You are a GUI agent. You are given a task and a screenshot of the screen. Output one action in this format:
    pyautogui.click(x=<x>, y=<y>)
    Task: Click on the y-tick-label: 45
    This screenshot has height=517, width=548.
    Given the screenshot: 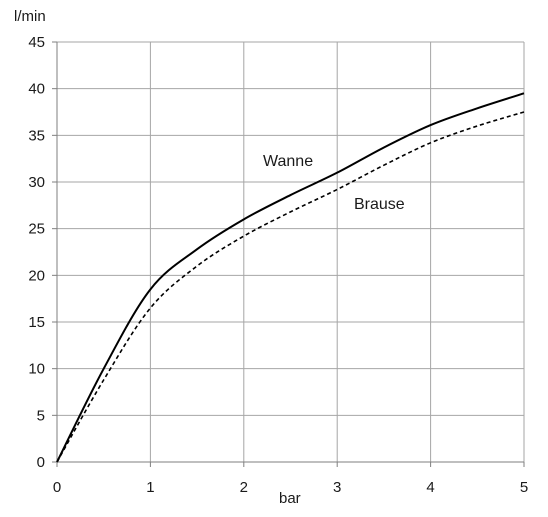 What is the action you would take?
    pyautogui.click(x=36, y=42)
    